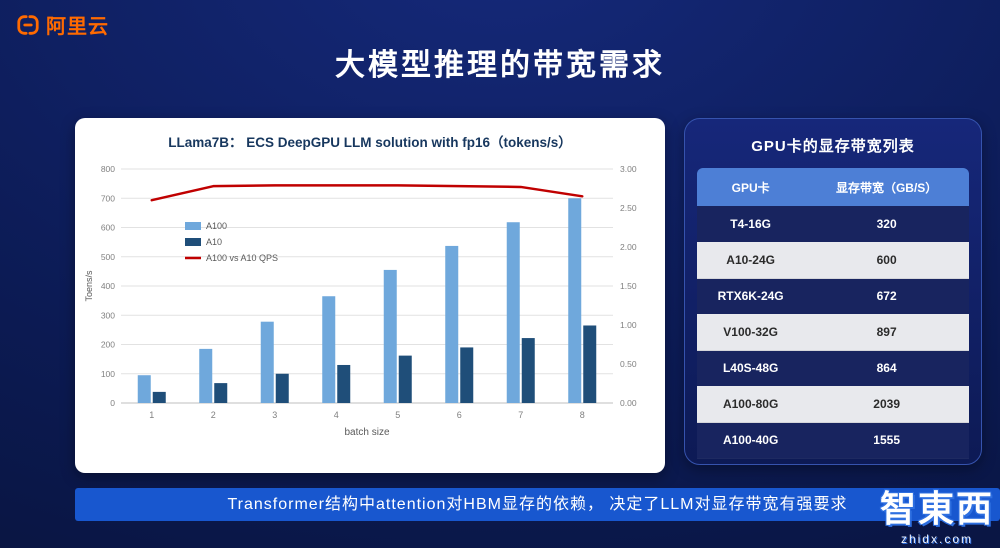  Describe the element at coordinates (751, 440) in the screenshot. I see `table-cell: A100-40G` at that location.